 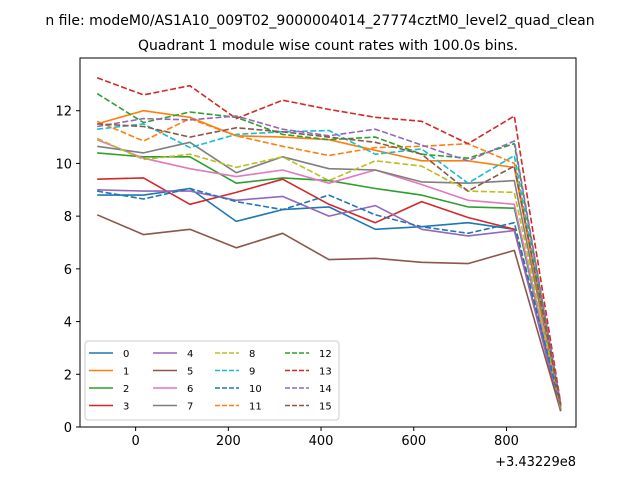 What do you see at coordinates (506, 441) in the screenshot?
I see `x-tick-label: 800` at bounding box center [506, 441].